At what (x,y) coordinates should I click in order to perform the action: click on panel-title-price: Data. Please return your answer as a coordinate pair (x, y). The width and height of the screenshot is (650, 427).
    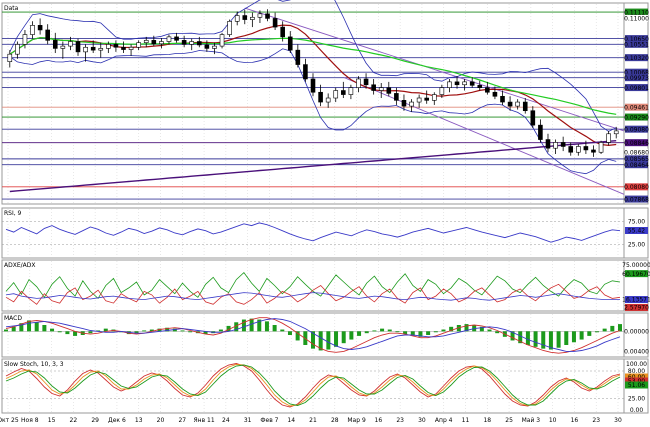
    Looking at the image, I should click on (11, 8).